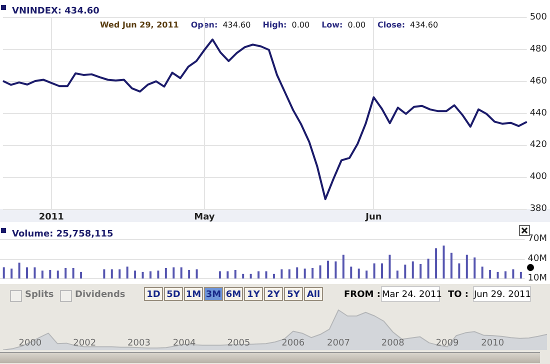  What do you see at coordinates (193, 294) in the screenshot?
I see `text: 1M` at bounding box center [193, 294].